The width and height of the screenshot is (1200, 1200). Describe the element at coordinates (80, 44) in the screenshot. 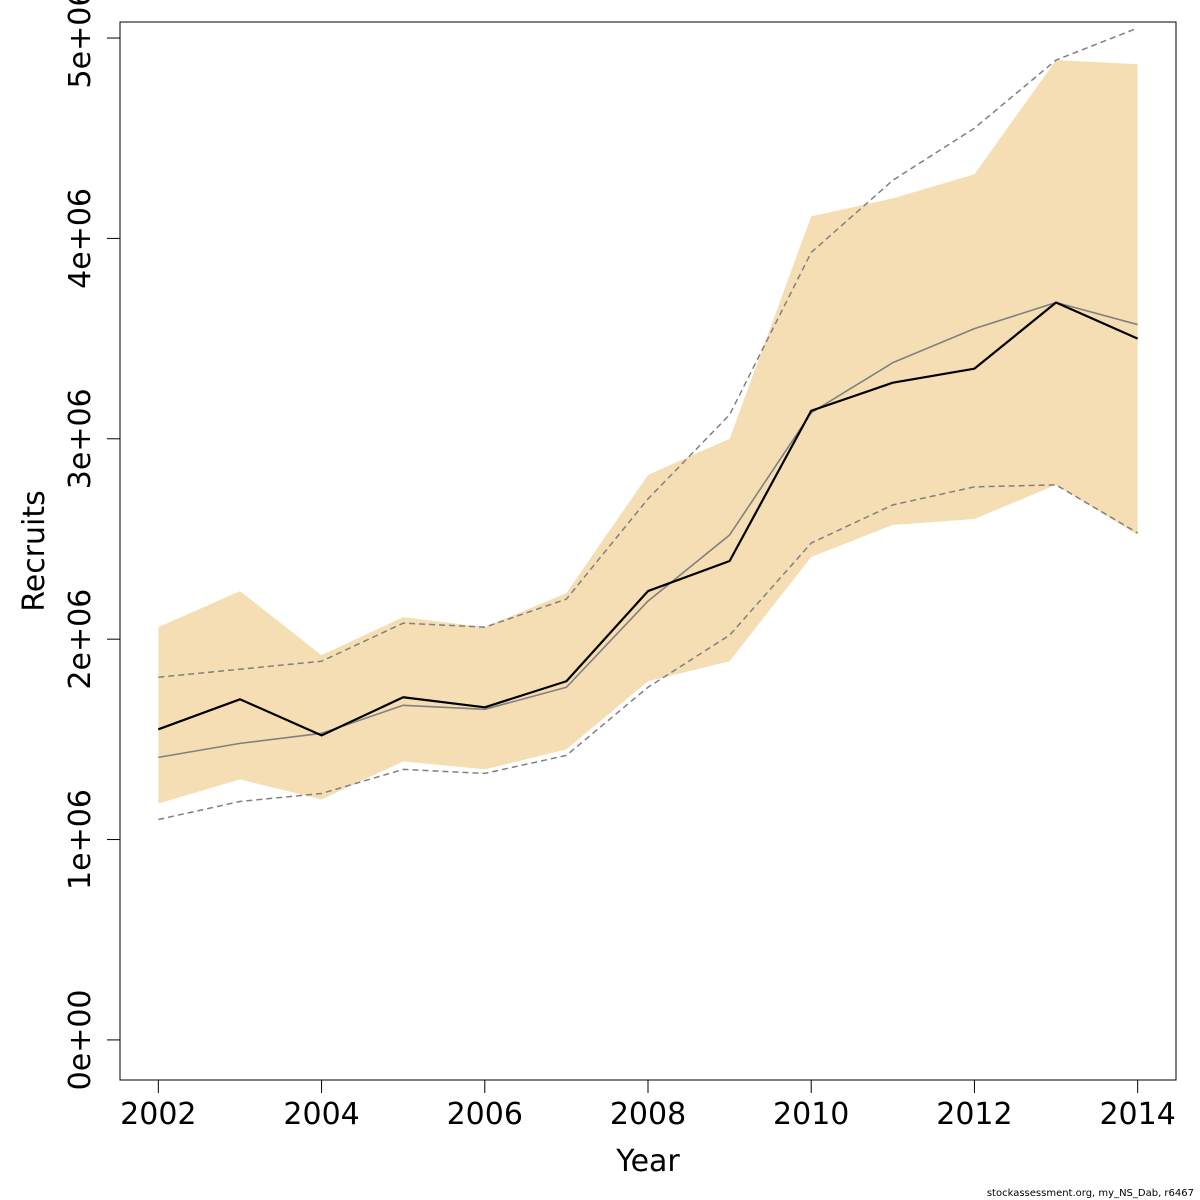

I see `y-tick-label: 5e+06` at that location.